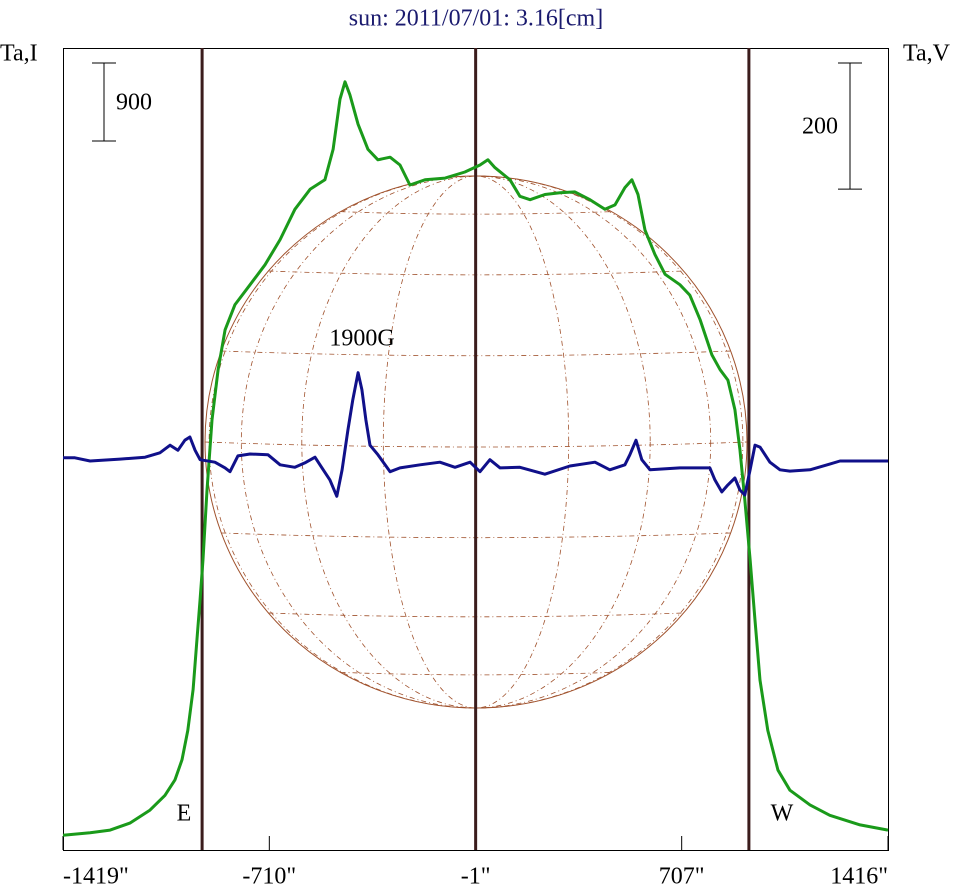 The width and height of the screenshot is (958, 893). What do you see at coordinates (19, 54) in the screenshot?
I see `y-axis-label: Ta,I` at bounding box center [19, 54].